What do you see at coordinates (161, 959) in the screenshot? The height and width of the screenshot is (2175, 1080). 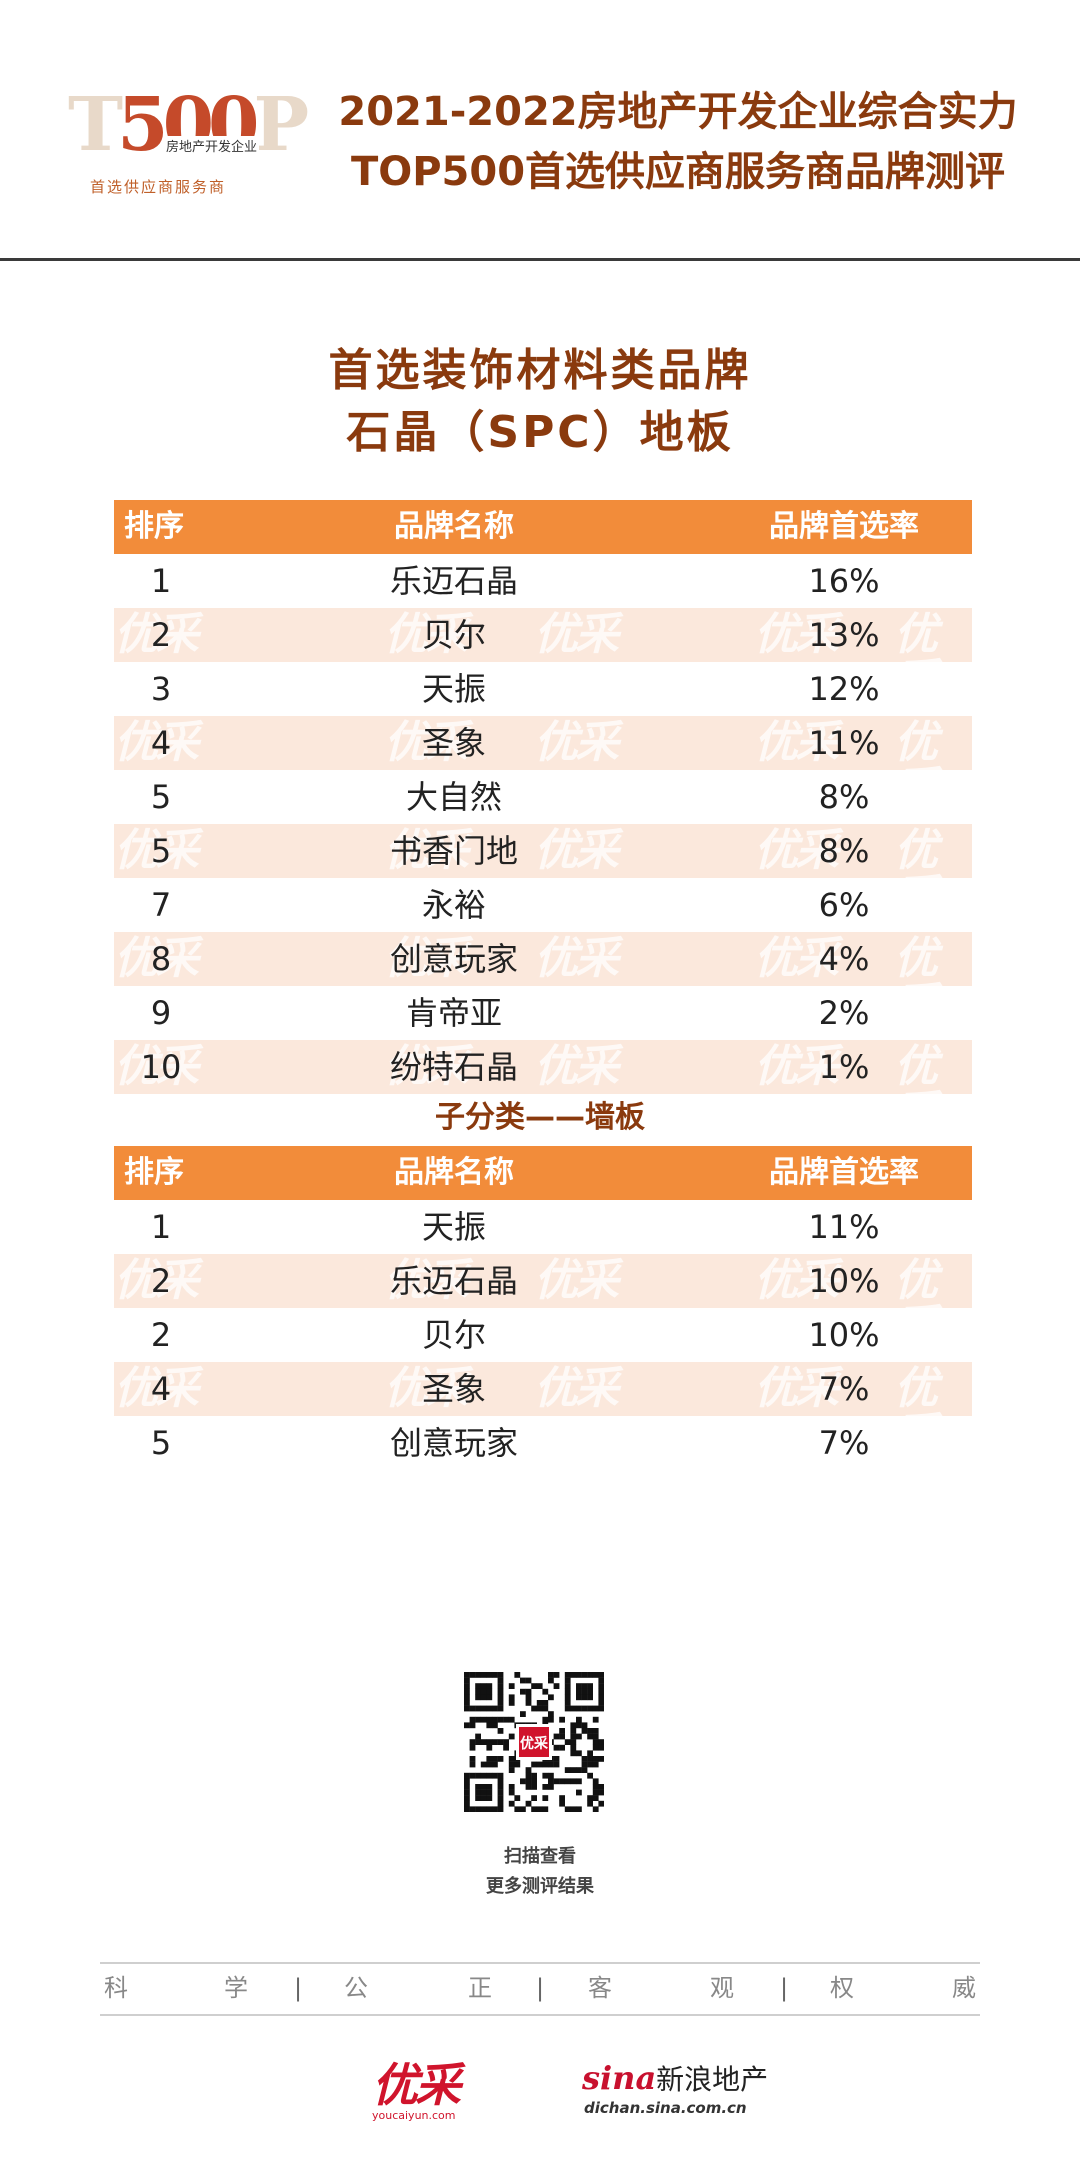 I see `cell-rank: 8` at bounding box center [161, 959].